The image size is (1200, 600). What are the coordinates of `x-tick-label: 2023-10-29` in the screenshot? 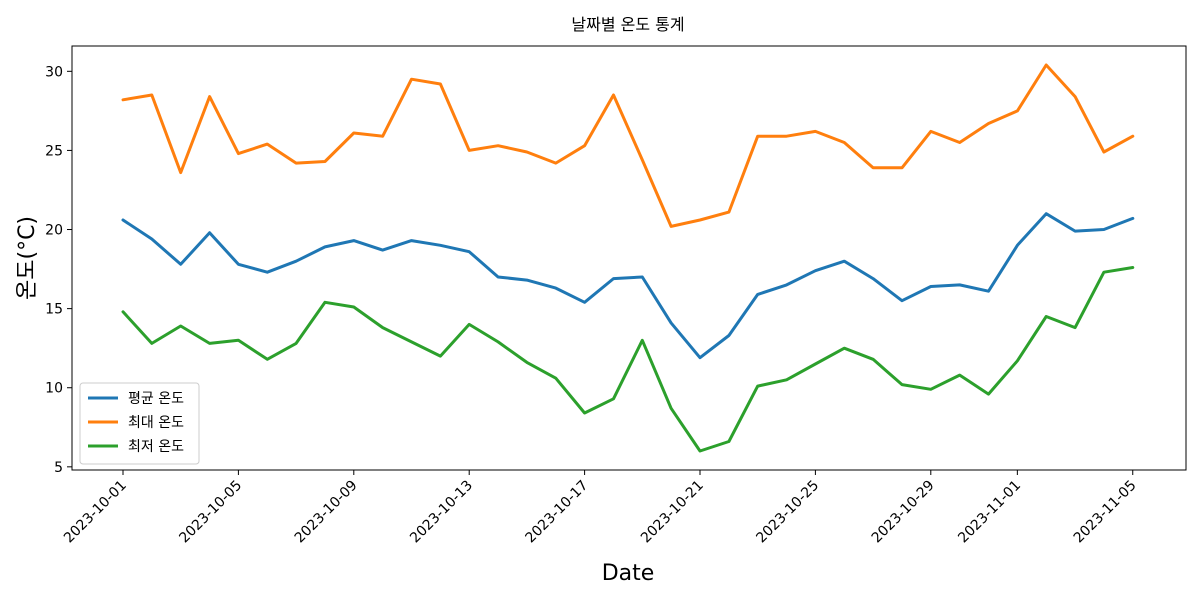 It's located at (903, 512).